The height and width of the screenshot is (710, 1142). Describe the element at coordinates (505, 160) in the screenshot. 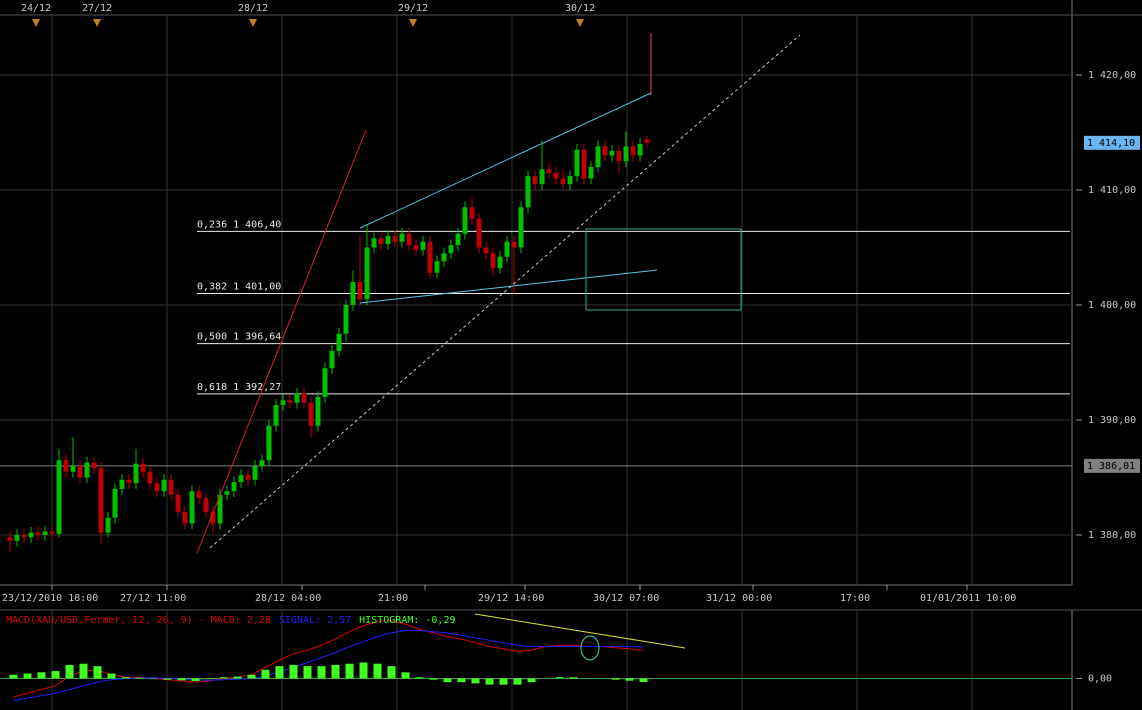

I see `channel-line` at that location.